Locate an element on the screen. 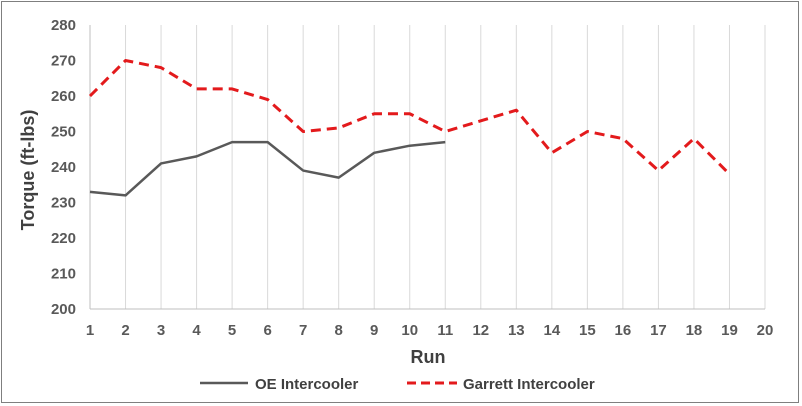 This screenshot has width=802, height=406. legend: OE Intercooler Garrett Intercooler is located at coordinates (397, 384).